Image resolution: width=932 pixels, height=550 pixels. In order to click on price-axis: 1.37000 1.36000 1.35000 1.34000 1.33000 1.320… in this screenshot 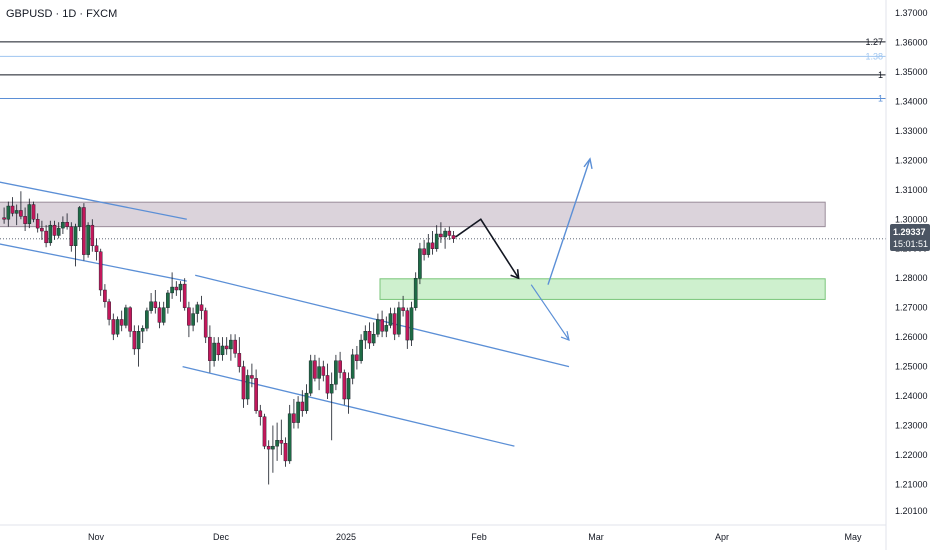, I will do `click(911, 262)`.